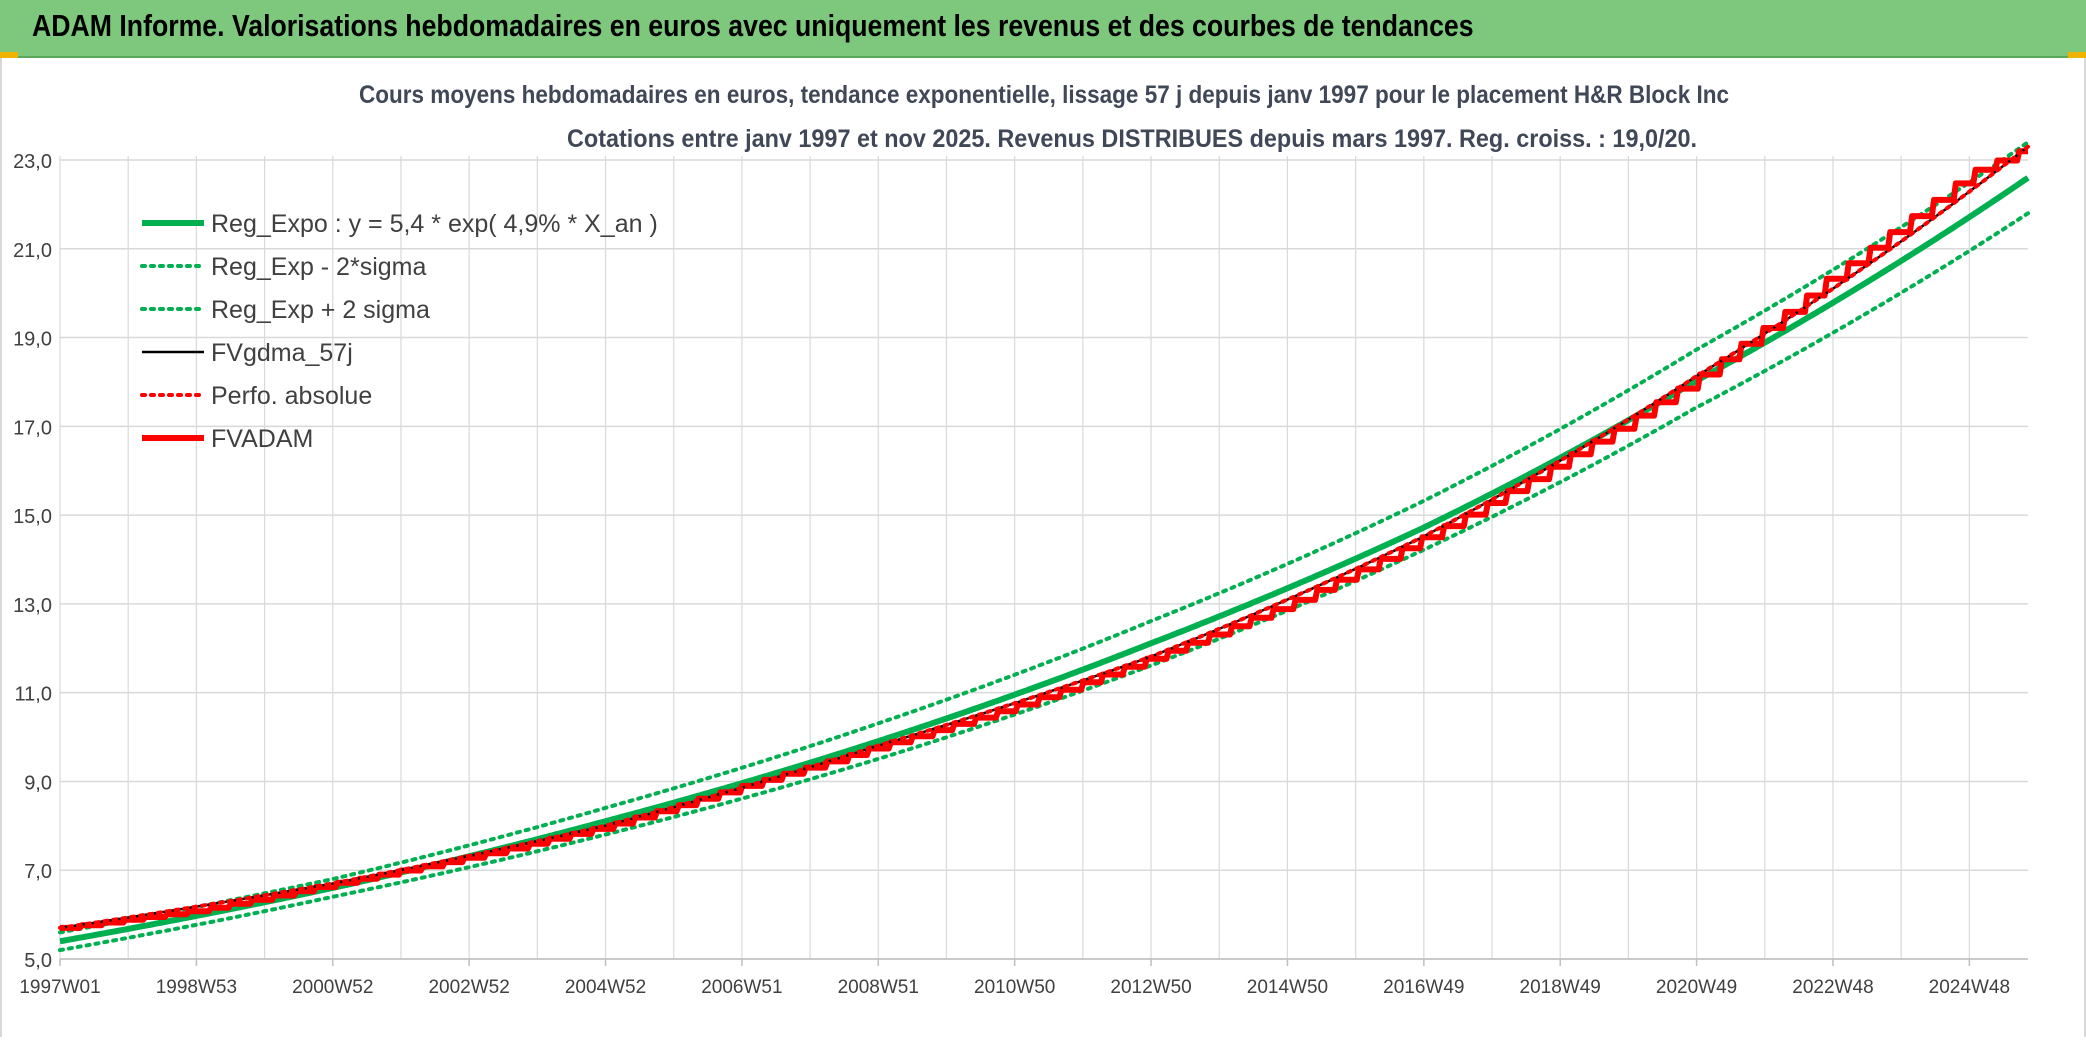 The image size is (2086, 1042). I want to click on y-tick-label: 19,0, so click(32, 340).